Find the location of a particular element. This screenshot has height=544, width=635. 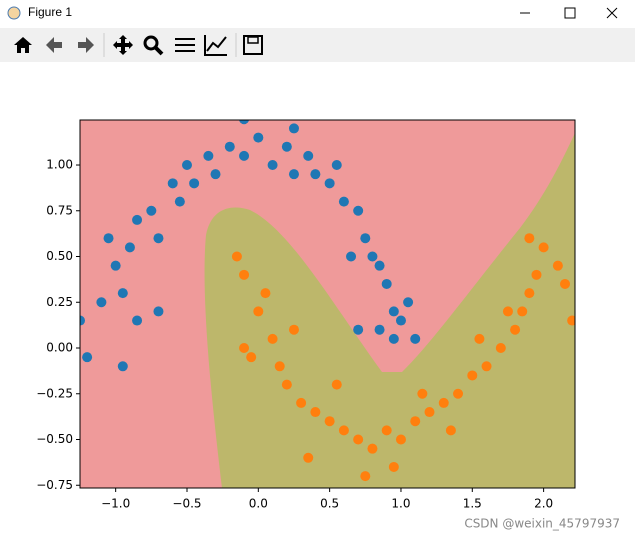

axes-button is located at coordinates (215, 45).